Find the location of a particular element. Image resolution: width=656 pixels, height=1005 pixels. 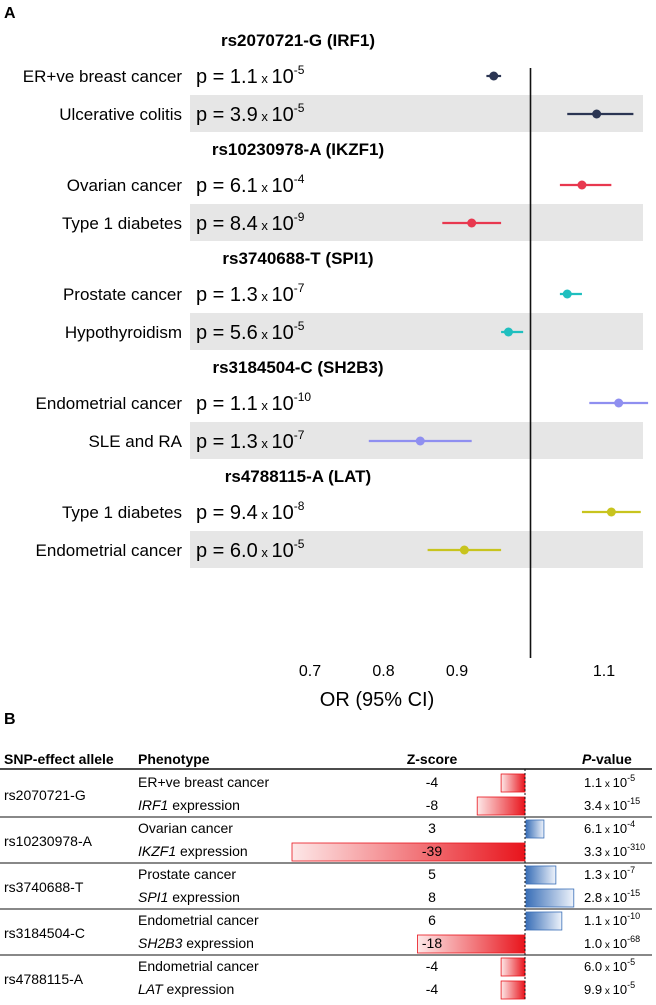

table-phenotype: LAT expression is located at coordinates (186, 989).